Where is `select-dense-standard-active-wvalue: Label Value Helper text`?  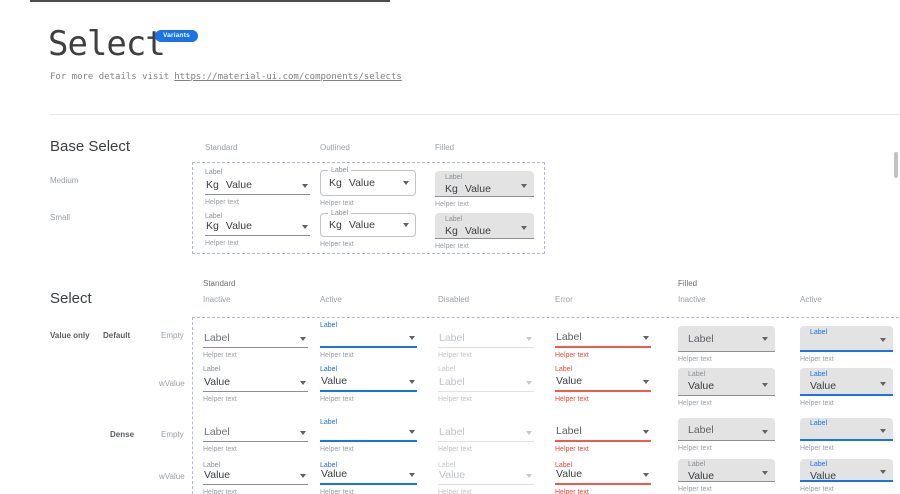
select-dense-standard-active-wvalue: Label Value Helper text is located at coordinates (368, 477).